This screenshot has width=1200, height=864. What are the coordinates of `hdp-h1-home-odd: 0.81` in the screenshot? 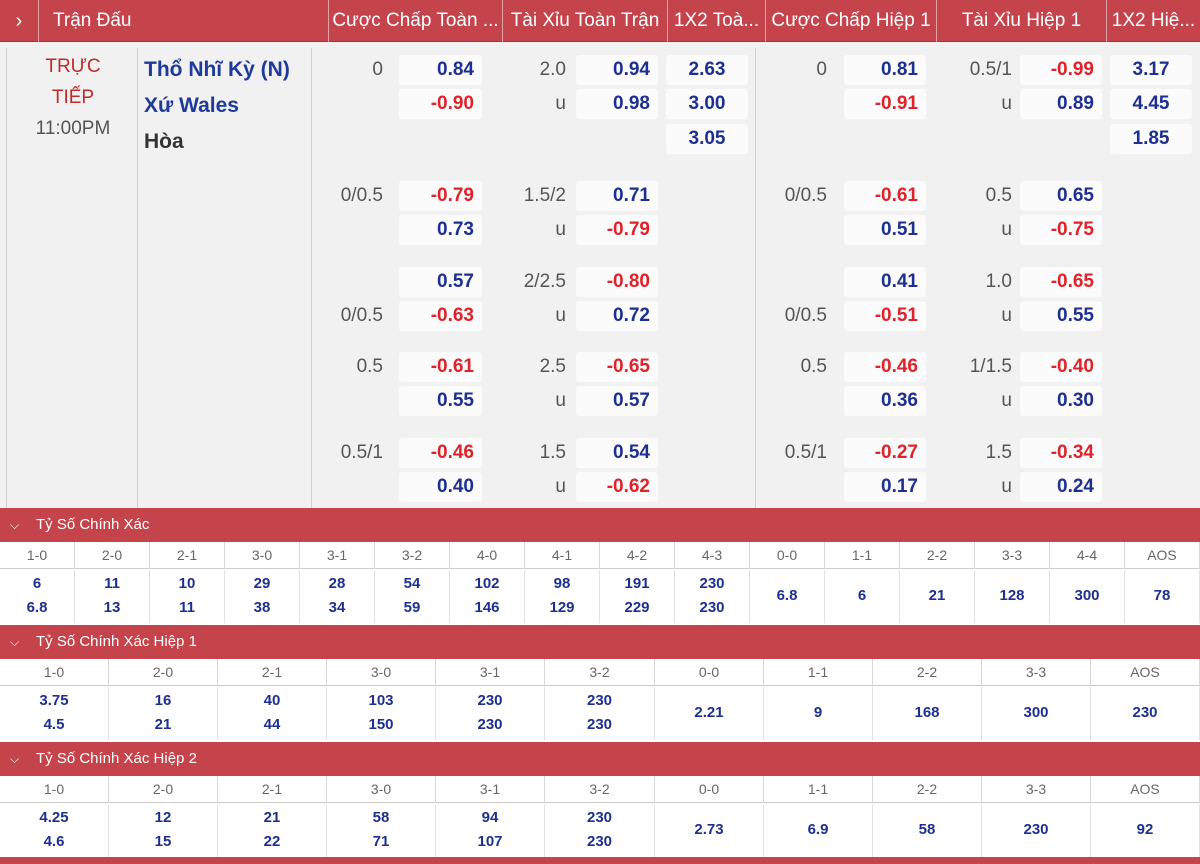 It's located at (885, 70).